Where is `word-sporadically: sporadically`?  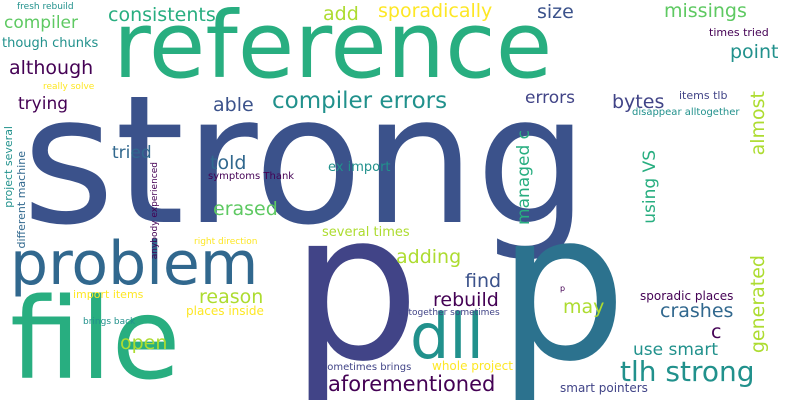 word-sporadically: sporadically is located at coordinates (435, 11).